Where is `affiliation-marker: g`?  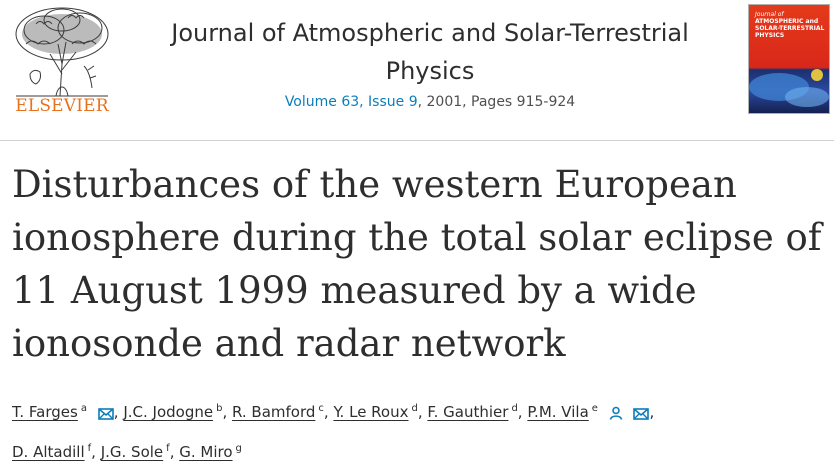 affiliation-marker: g is located at coordinates (238, 448).